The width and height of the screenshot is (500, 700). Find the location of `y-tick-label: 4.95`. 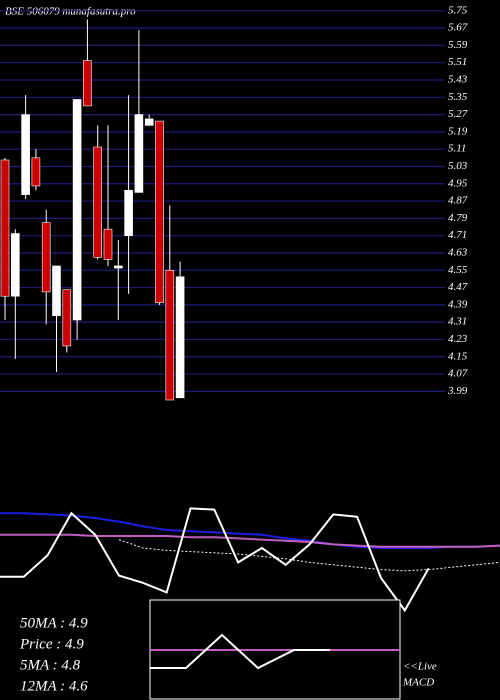

y-tick-label: 4.95 is located at coordinates (458, 183).